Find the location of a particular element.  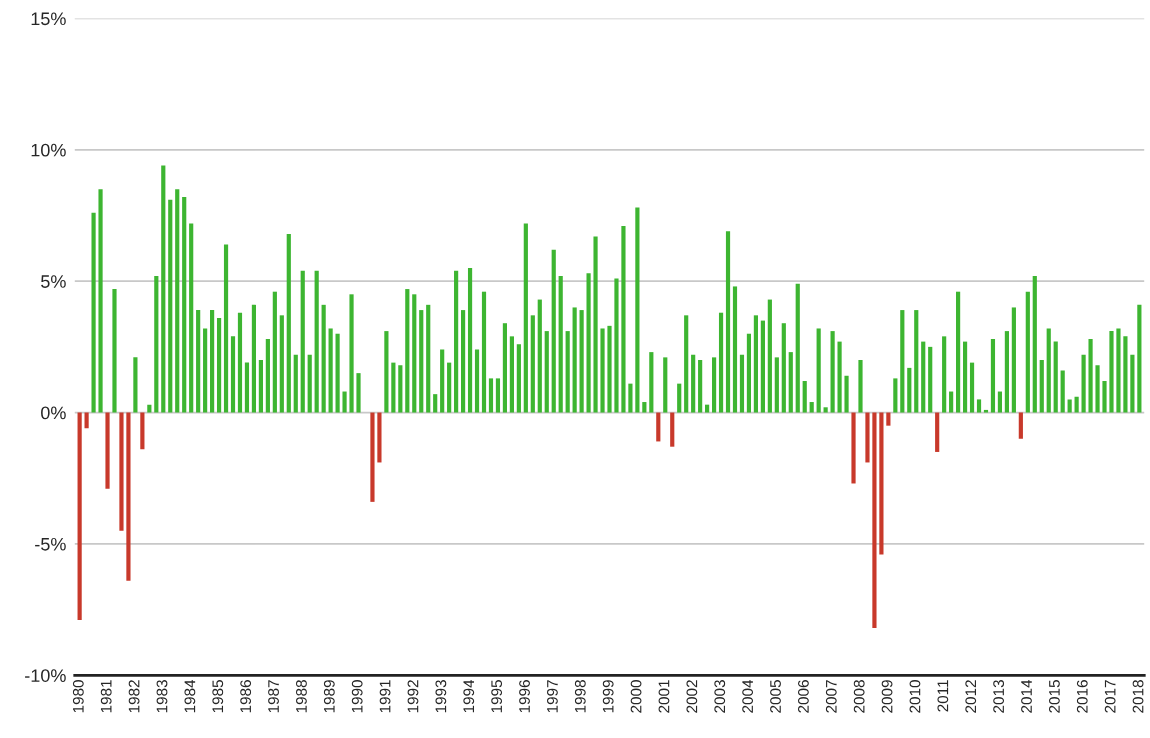

x-tick-label: 1981 is located at coordinates (106, 696).